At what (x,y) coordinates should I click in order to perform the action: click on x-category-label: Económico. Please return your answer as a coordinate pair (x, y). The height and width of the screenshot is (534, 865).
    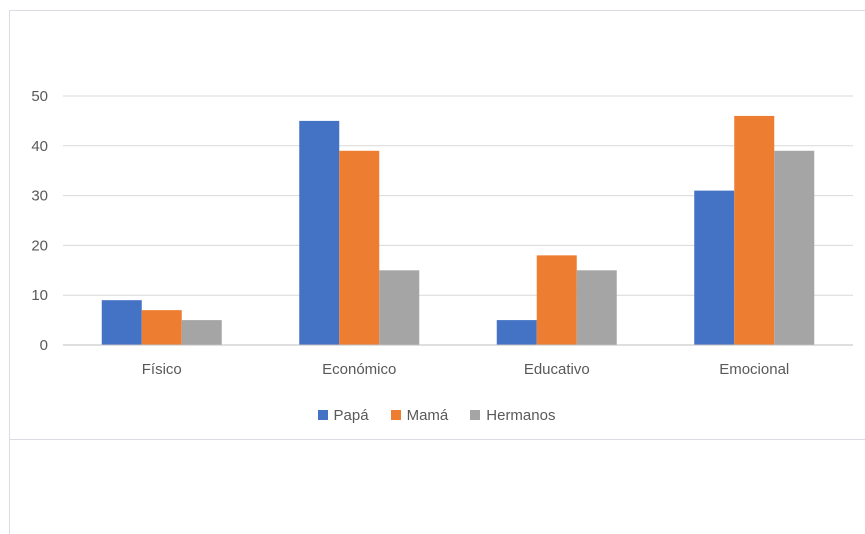
    Looking at the image, I should click on (359, 369).